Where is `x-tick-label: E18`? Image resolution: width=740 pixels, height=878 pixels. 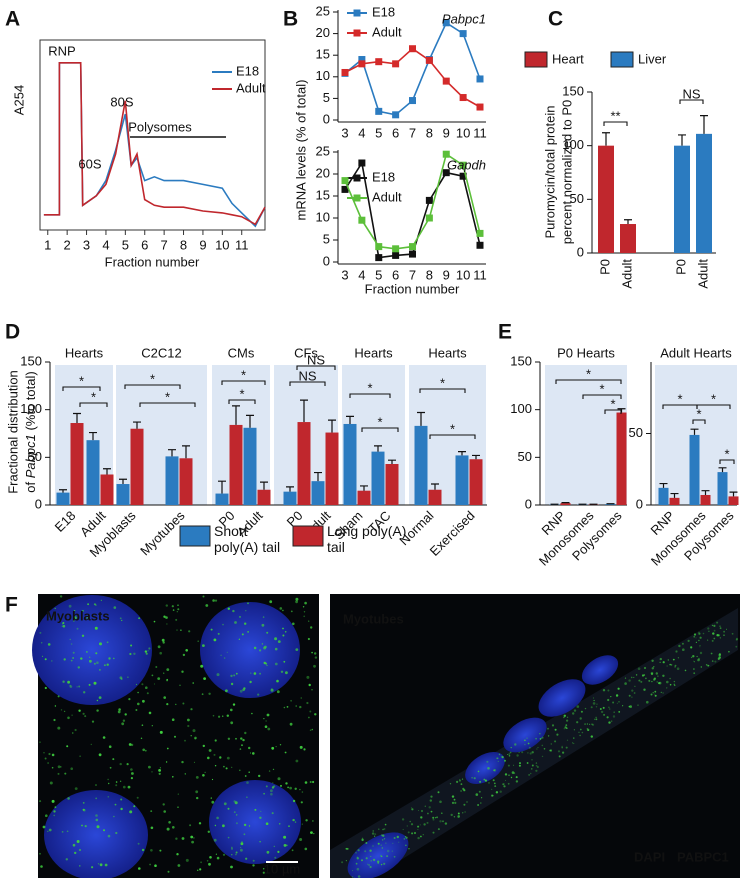
x-tick-label: E18 is located at coordinates (65, 521).